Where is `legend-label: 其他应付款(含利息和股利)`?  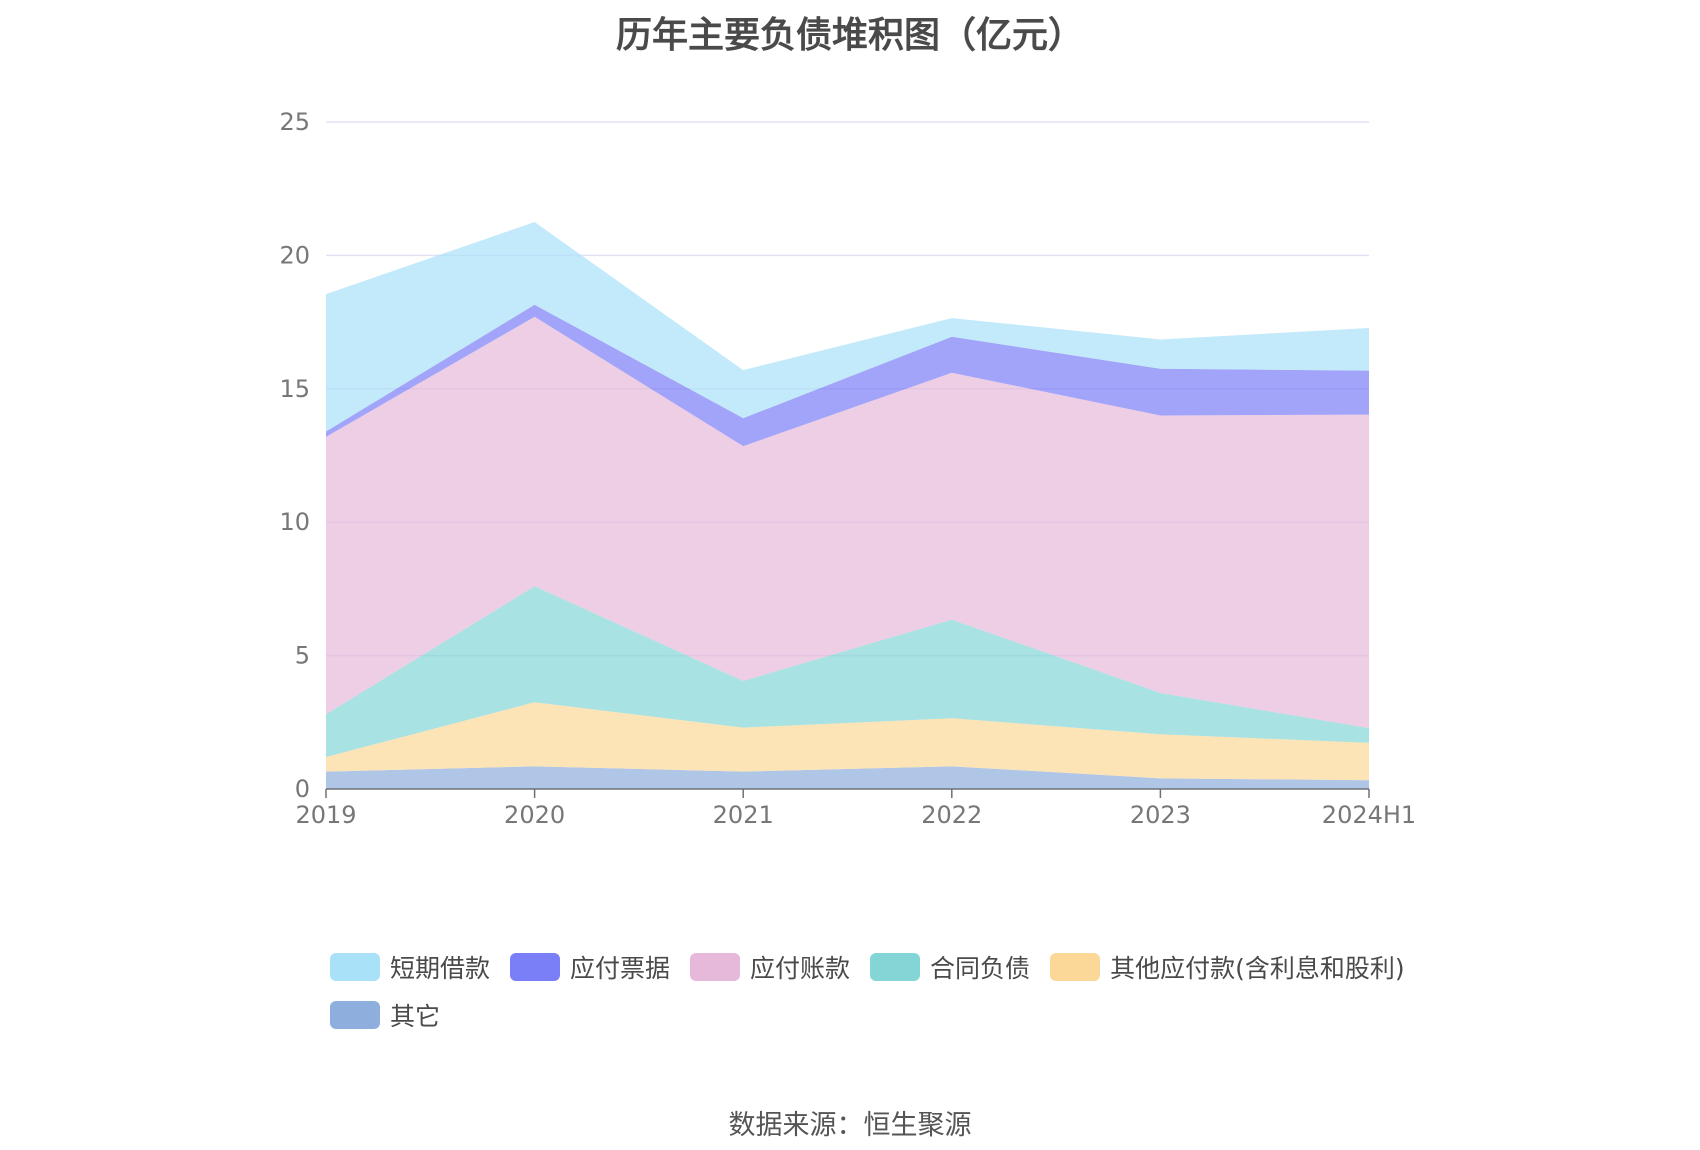 legend-label: 其他应付款(含利息和股利) is located at coordinates (1257, 968).